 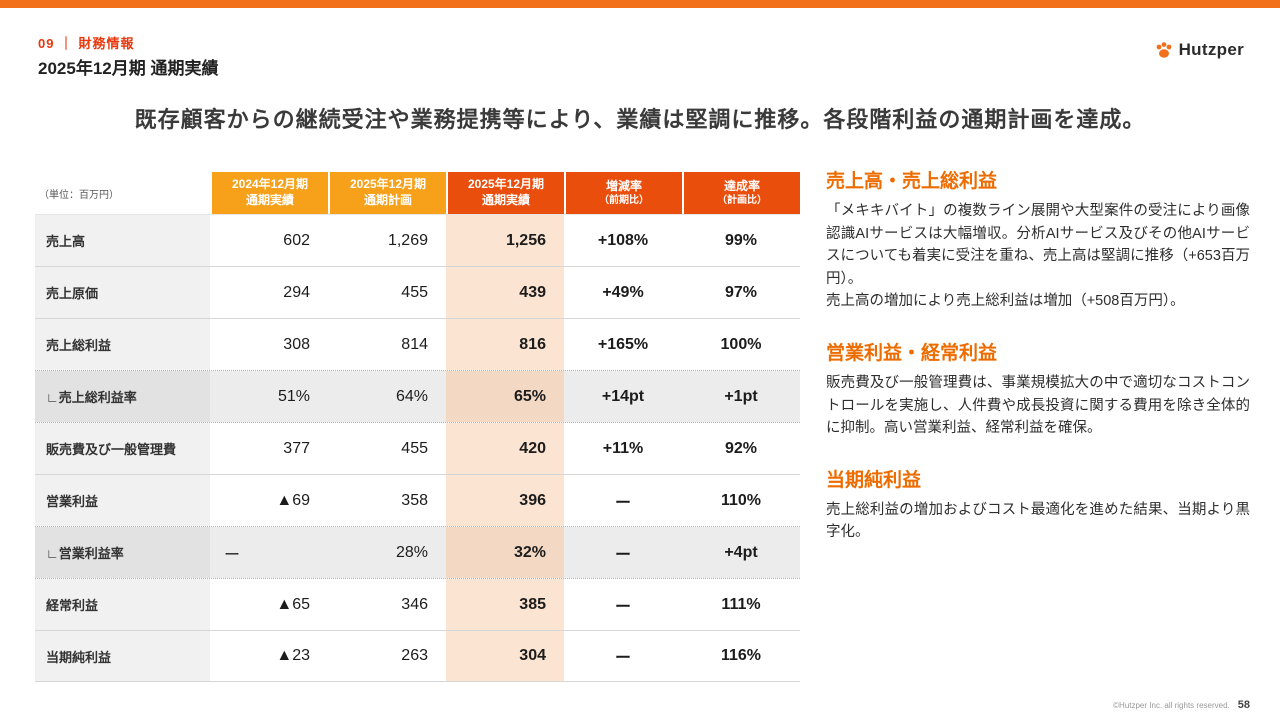 What do you see at coordinates (122, 292) in the screenshot?
I see `row-label: 売上原価` at bounding box center [122, 292].